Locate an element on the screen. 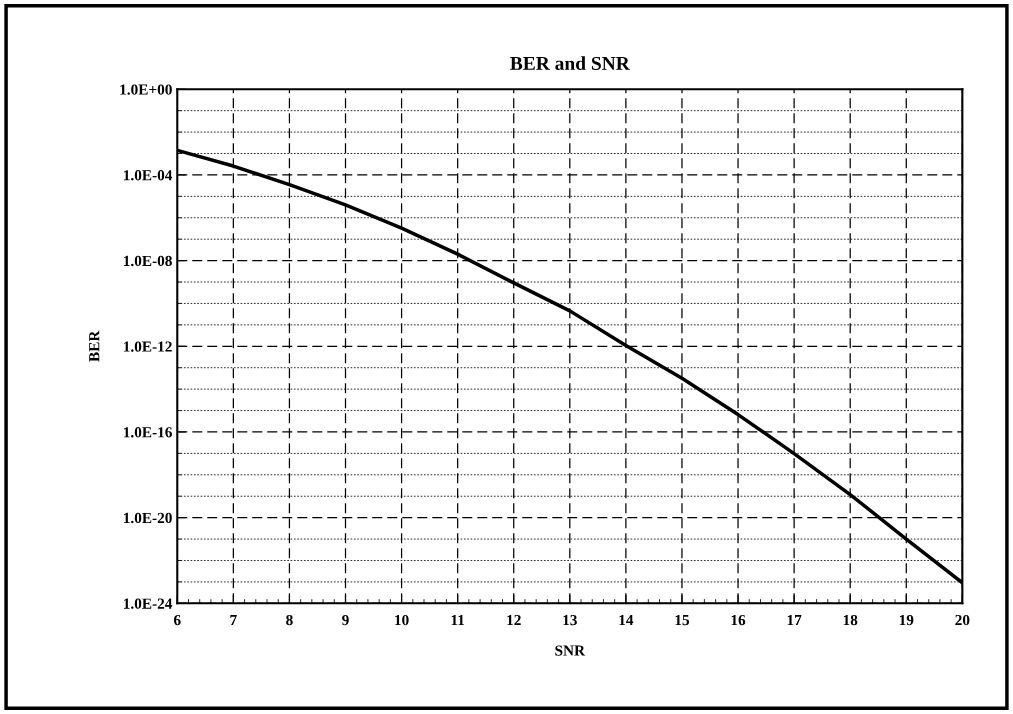  x-tick-label: 9 is located at coordinates (345, 620).